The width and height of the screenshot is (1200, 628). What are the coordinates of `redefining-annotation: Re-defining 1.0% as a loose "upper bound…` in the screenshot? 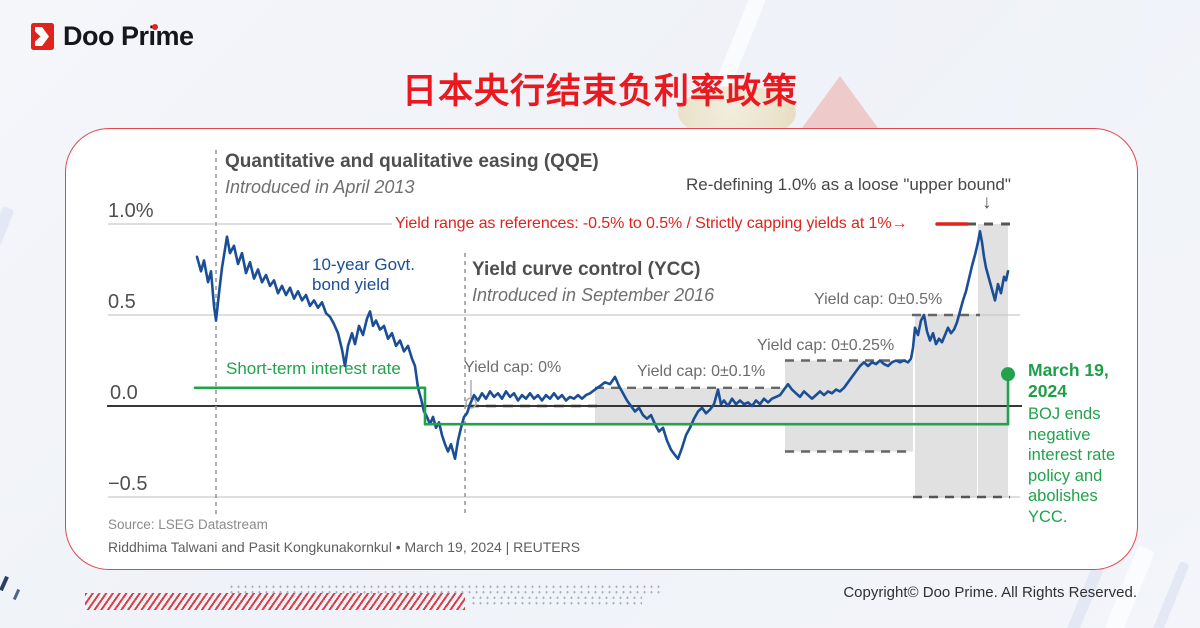 It's located at (848, 184).